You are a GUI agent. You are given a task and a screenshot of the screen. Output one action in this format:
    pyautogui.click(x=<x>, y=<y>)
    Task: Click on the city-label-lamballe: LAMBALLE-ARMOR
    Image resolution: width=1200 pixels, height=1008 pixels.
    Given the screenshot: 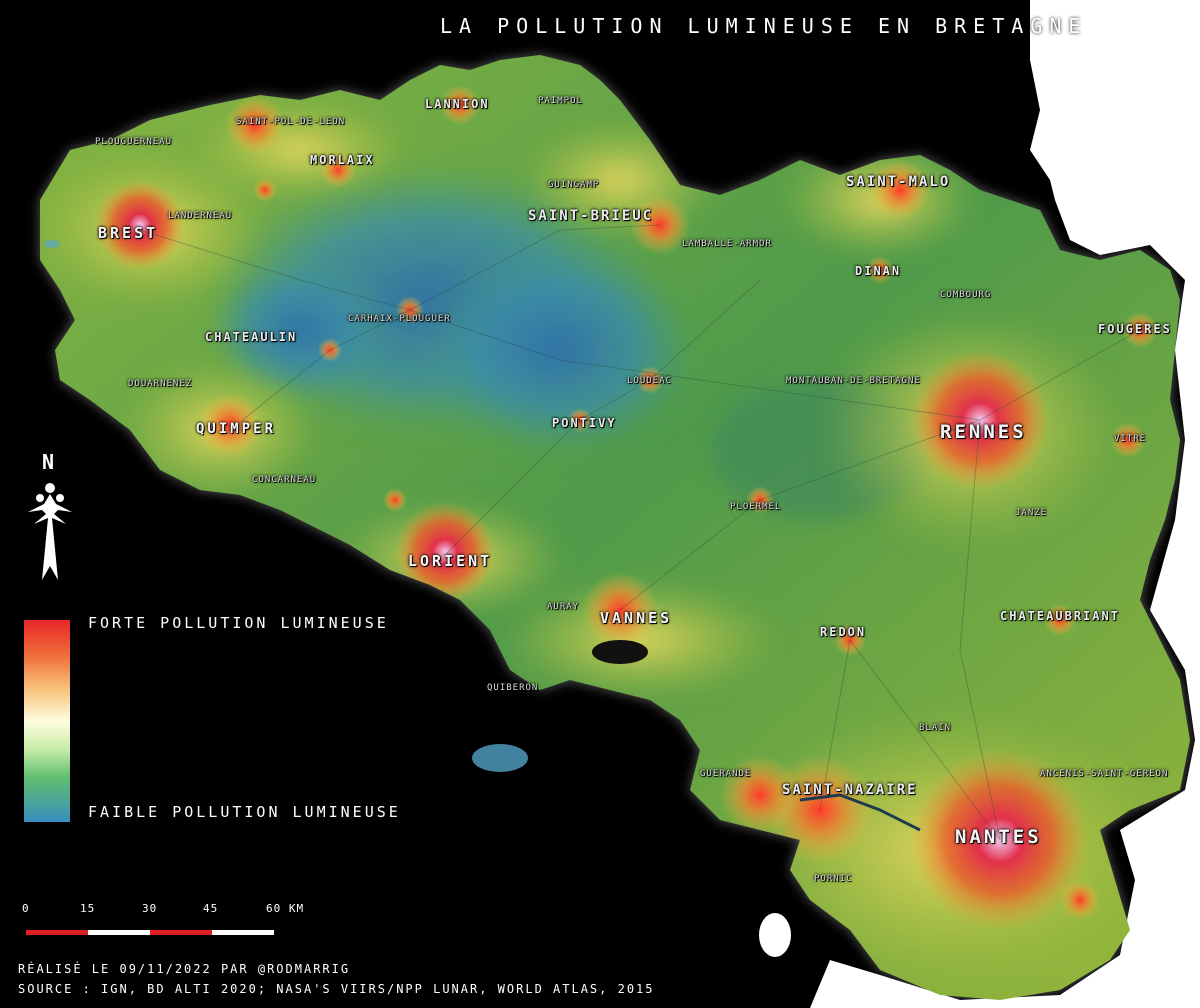 What is the action you would take?
    pyautogui.click(x=727, y=244)
    